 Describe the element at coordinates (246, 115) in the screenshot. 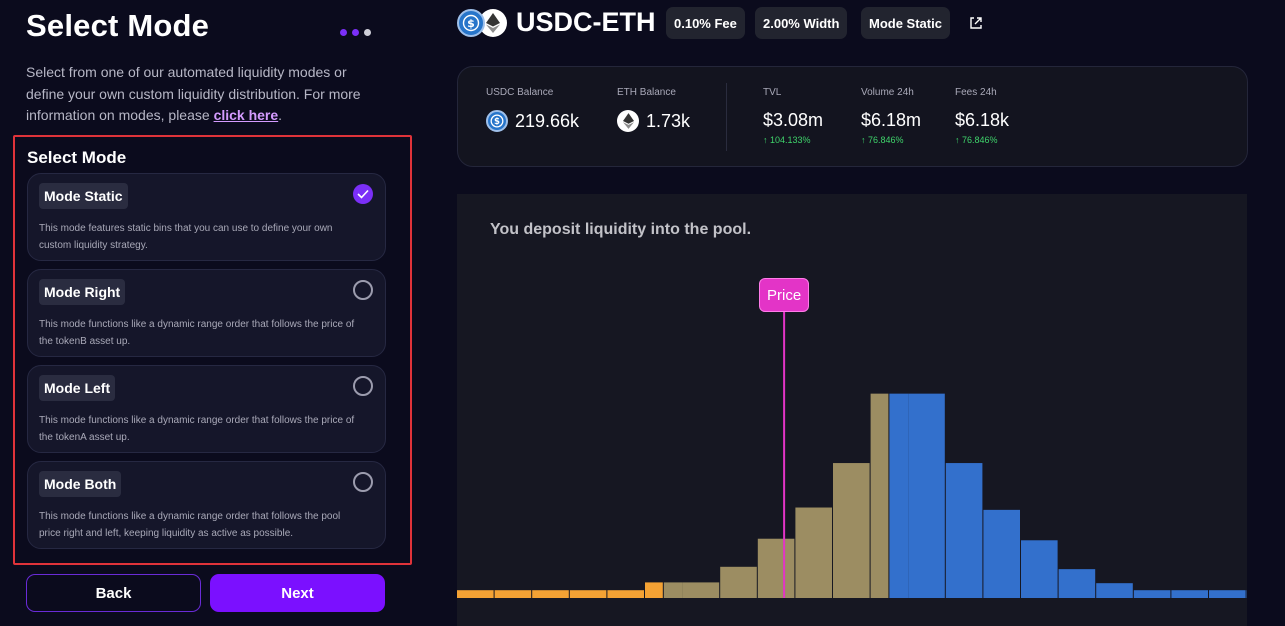

I see `click-here-link: click here` at that location.